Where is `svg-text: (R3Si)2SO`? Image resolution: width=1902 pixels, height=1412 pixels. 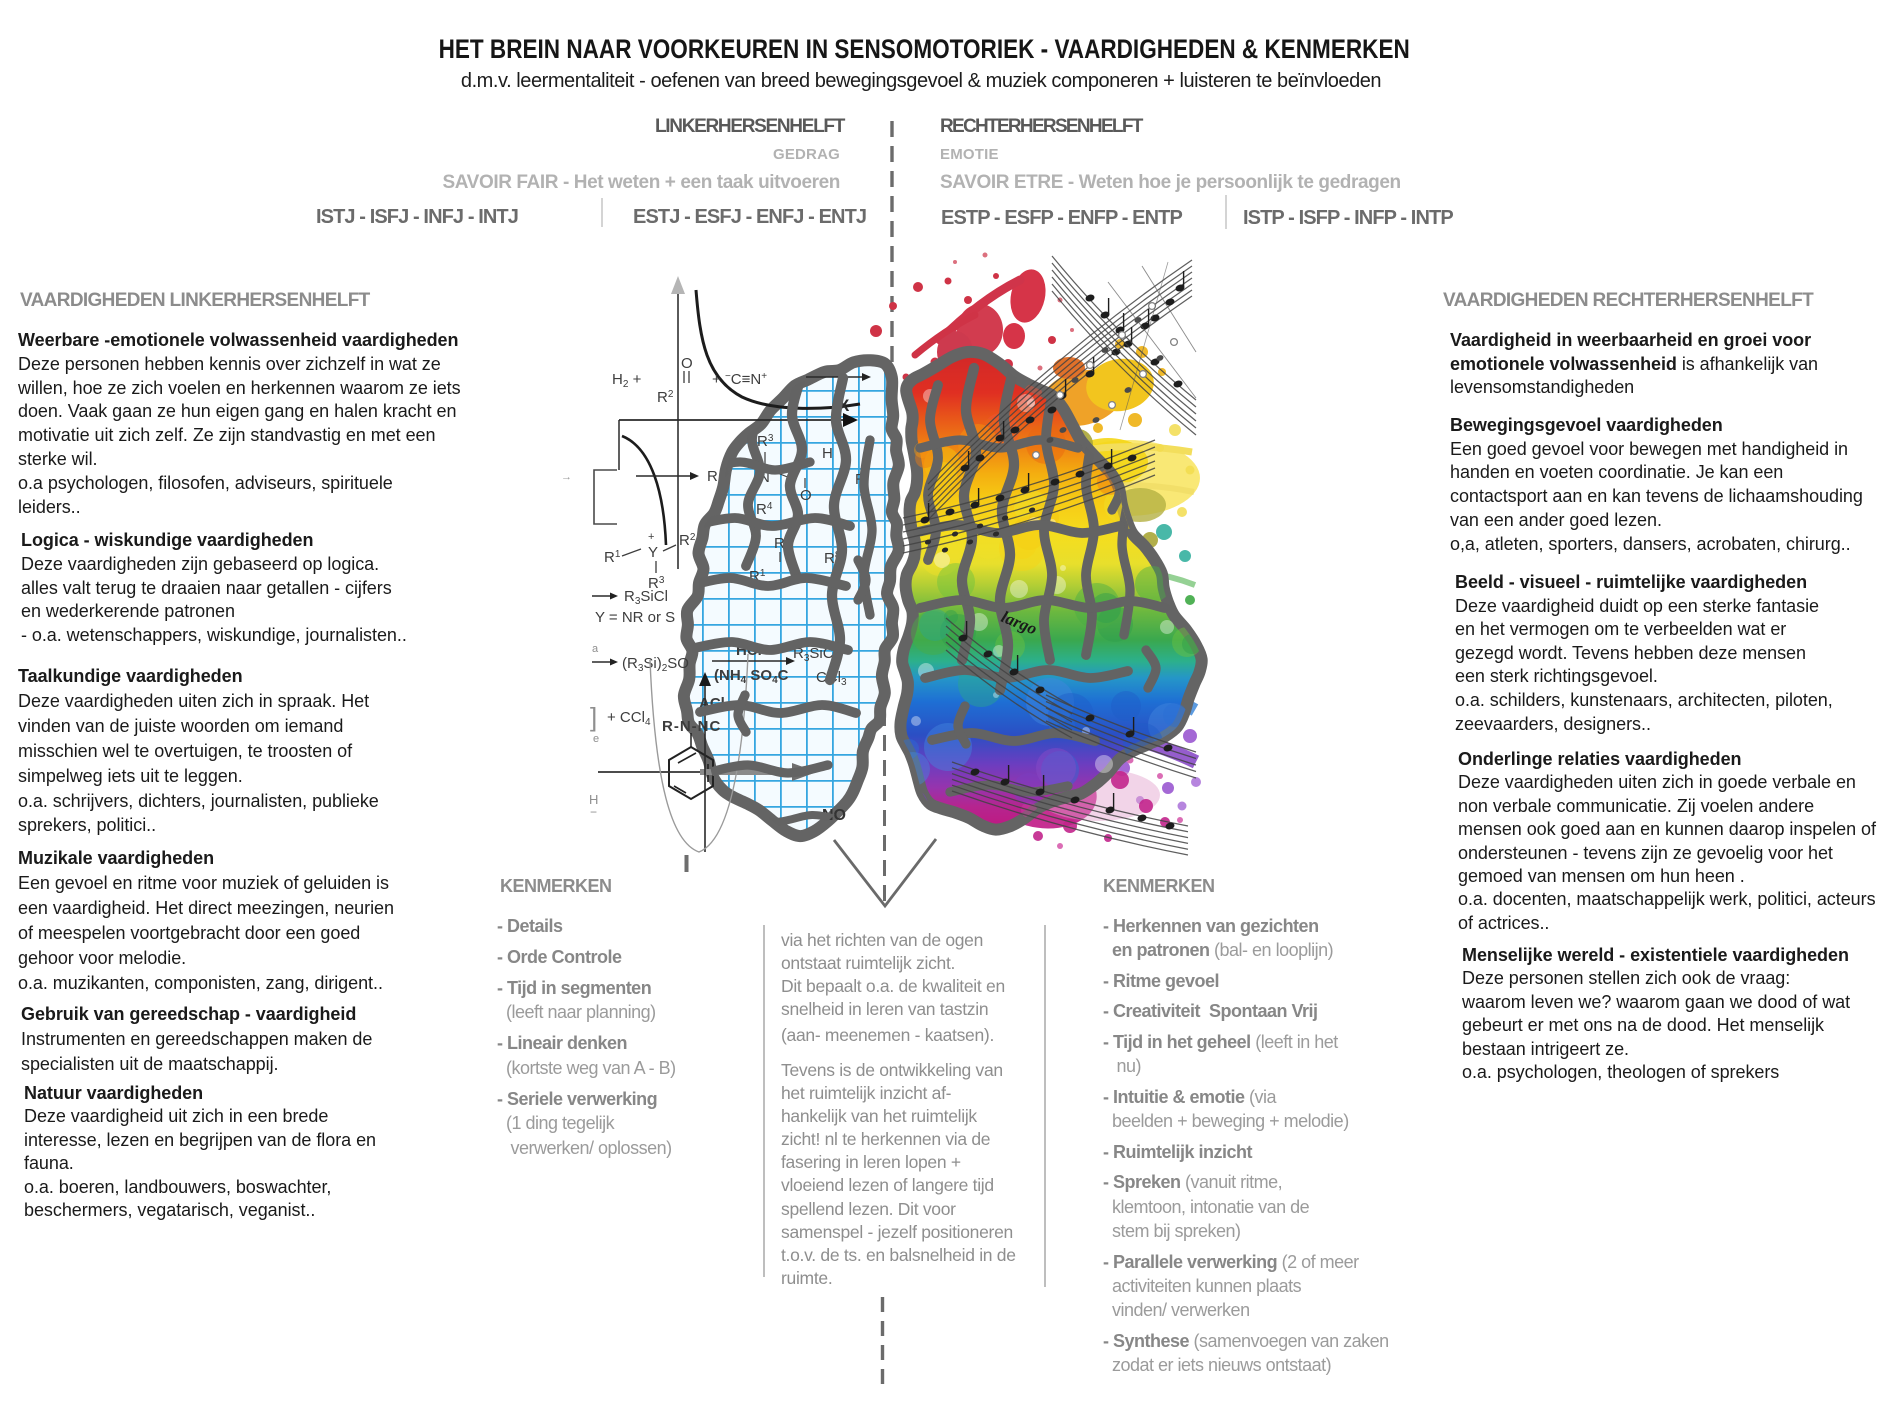
svg-text: (R3Si)2SO is located at coordinates (655, 664).